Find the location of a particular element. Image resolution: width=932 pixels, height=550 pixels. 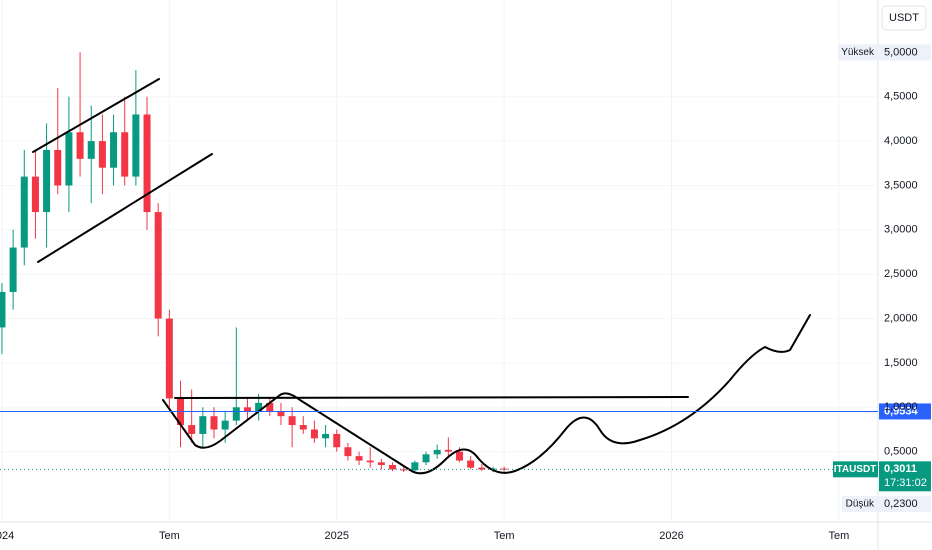

alert-label-box is located at coordinates (905, 411).